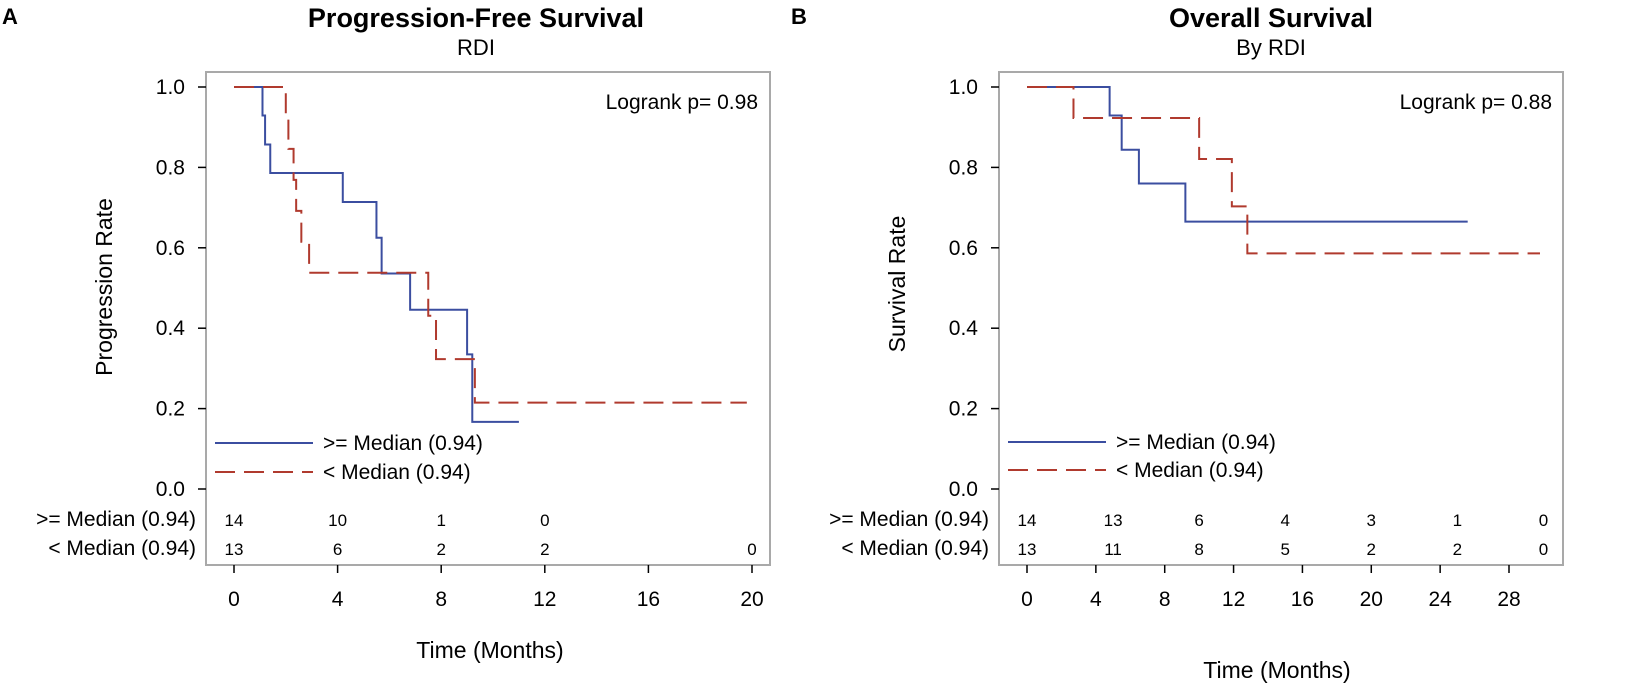 The width and height of the screenshot is (1642, 696). What do you see at coordinates (1233, 599) in the screenshot?
I see `x-tick-label-b: 12` at bounding box center [1233, 599].